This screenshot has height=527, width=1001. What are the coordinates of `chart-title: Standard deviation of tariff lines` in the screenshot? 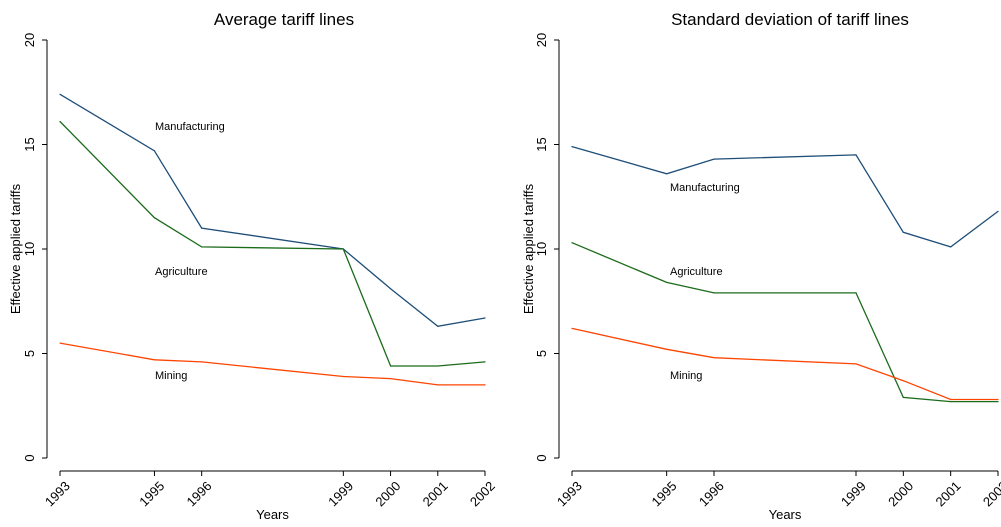 It's located at (790, 19).